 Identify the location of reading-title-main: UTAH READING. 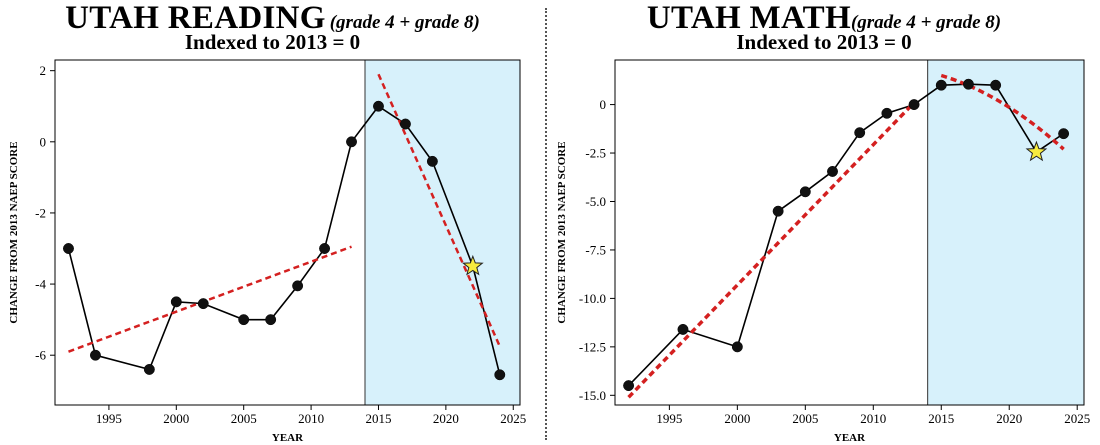
(195, 18).